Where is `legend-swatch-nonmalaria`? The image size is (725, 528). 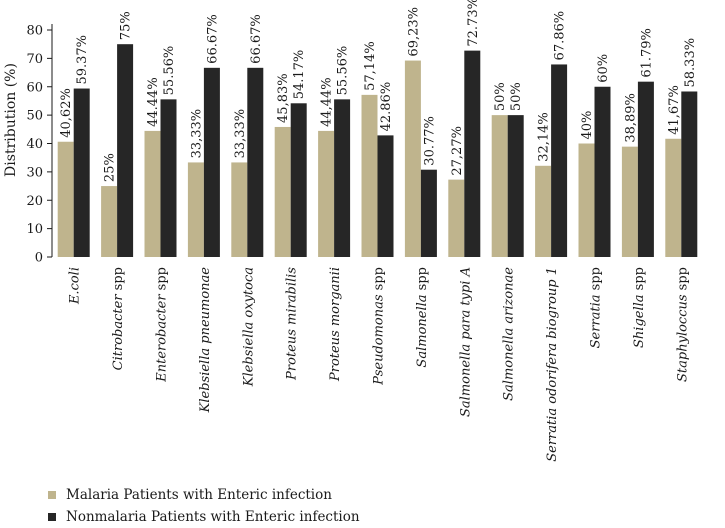 legend-swatch-nonmalaria is located at coordinates (52, 517).